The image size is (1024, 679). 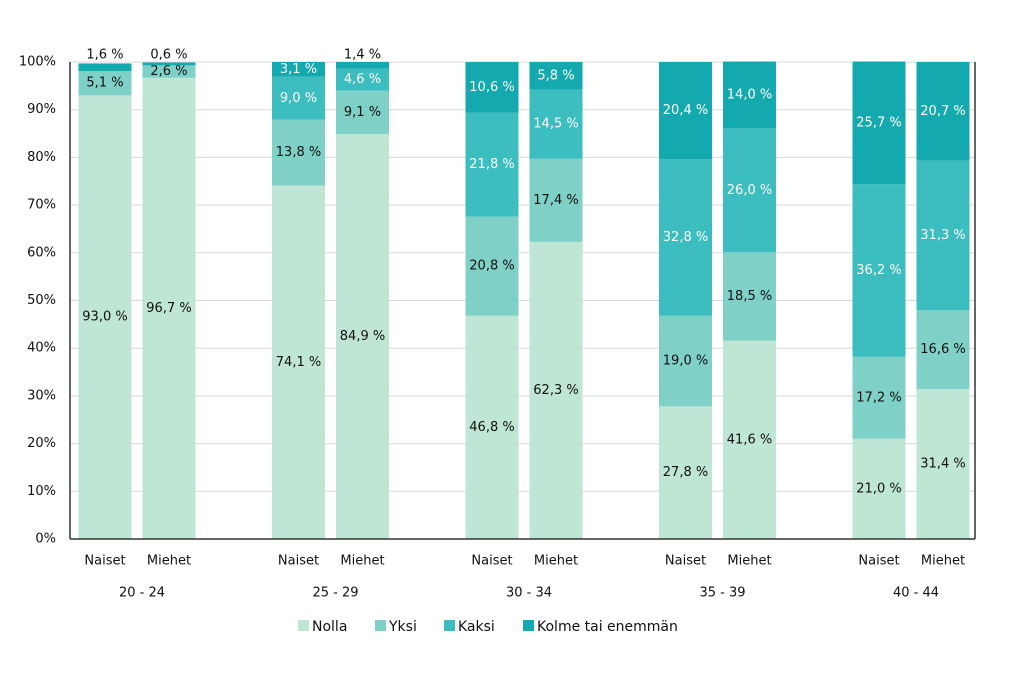 I want to click on value-label: 20,4 %, so click(x=685, y=110).